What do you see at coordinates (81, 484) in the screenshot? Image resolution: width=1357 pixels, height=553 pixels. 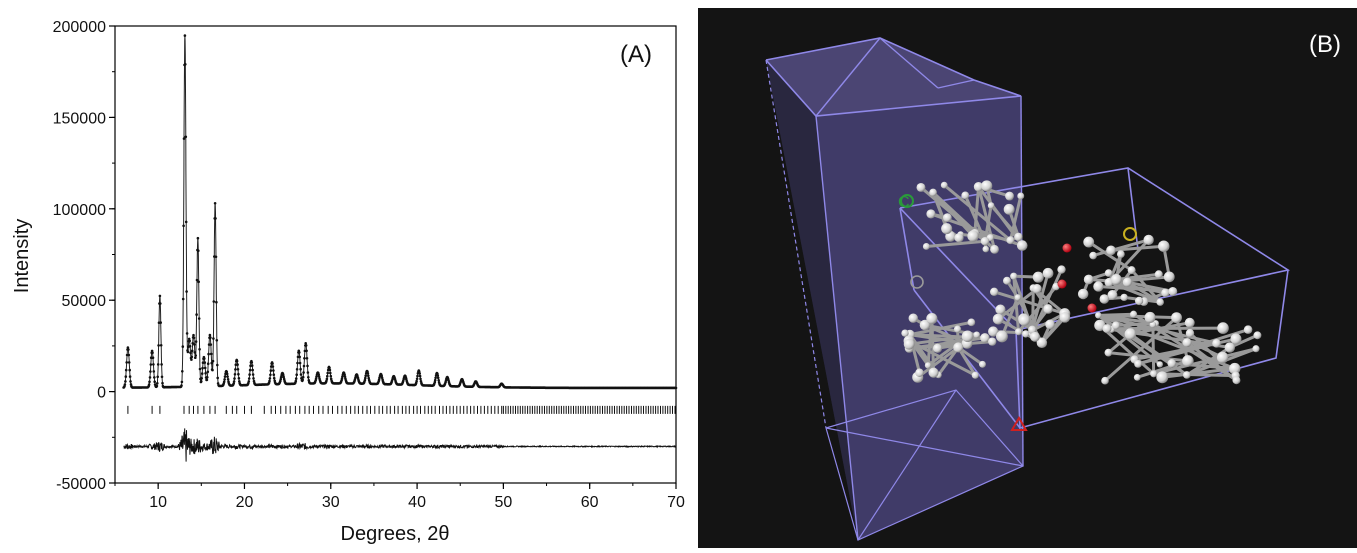 I see `y-tick-label: -50000` at bounding box center [81, 484].